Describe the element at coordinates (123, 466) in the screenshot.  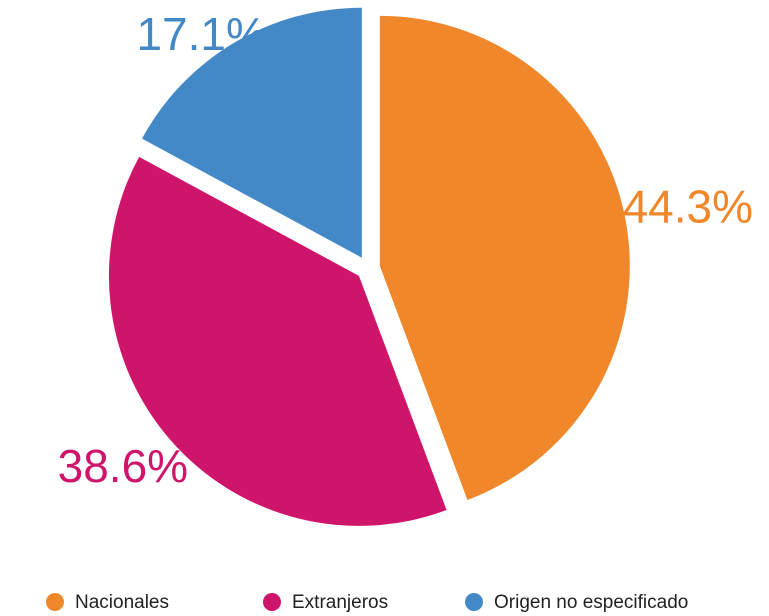
I see `slice-label: 38.6%` at that location.